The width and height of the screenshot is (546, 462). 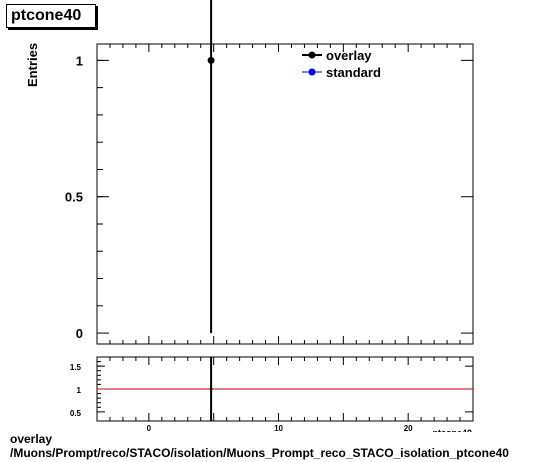 What do you see at coordinates (76, 413) in the screenshot?
I see `ratio-y-tick-label: 0.5` at bounding box center [76, 413].